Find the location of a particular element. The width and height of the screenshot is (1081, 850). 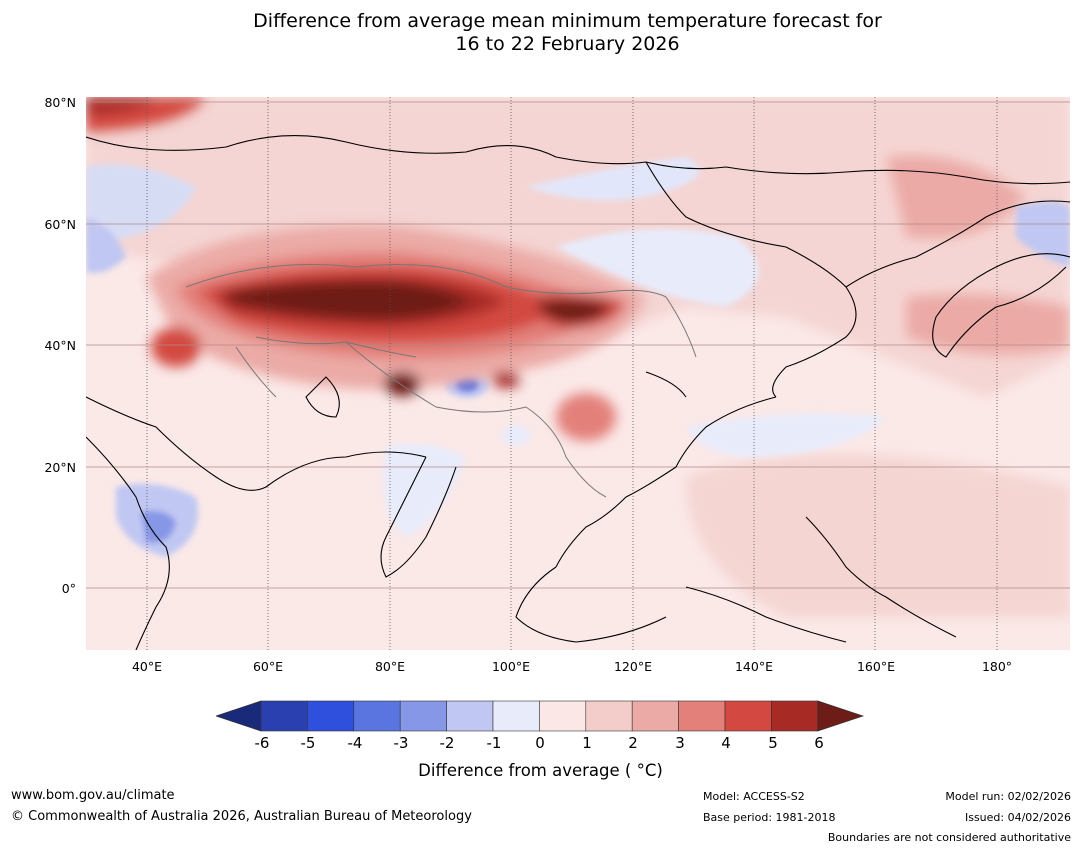

lat-label-0: 0° is located at coordinates (68, 588).